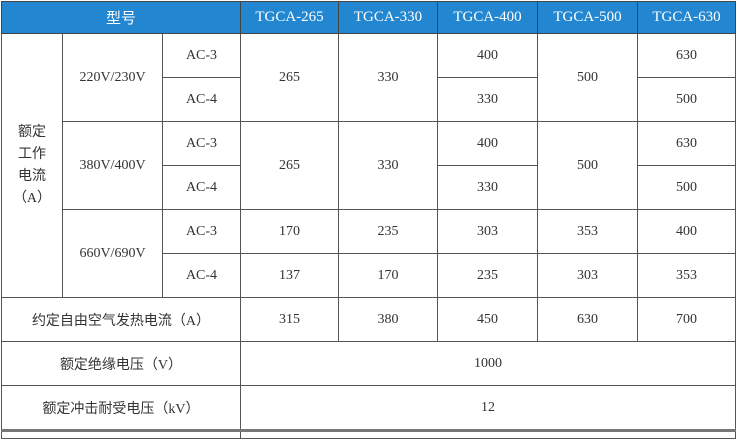 The image size is (738, 439). I want to click on voltage-cell: 380V/400V, so click(112, 165).